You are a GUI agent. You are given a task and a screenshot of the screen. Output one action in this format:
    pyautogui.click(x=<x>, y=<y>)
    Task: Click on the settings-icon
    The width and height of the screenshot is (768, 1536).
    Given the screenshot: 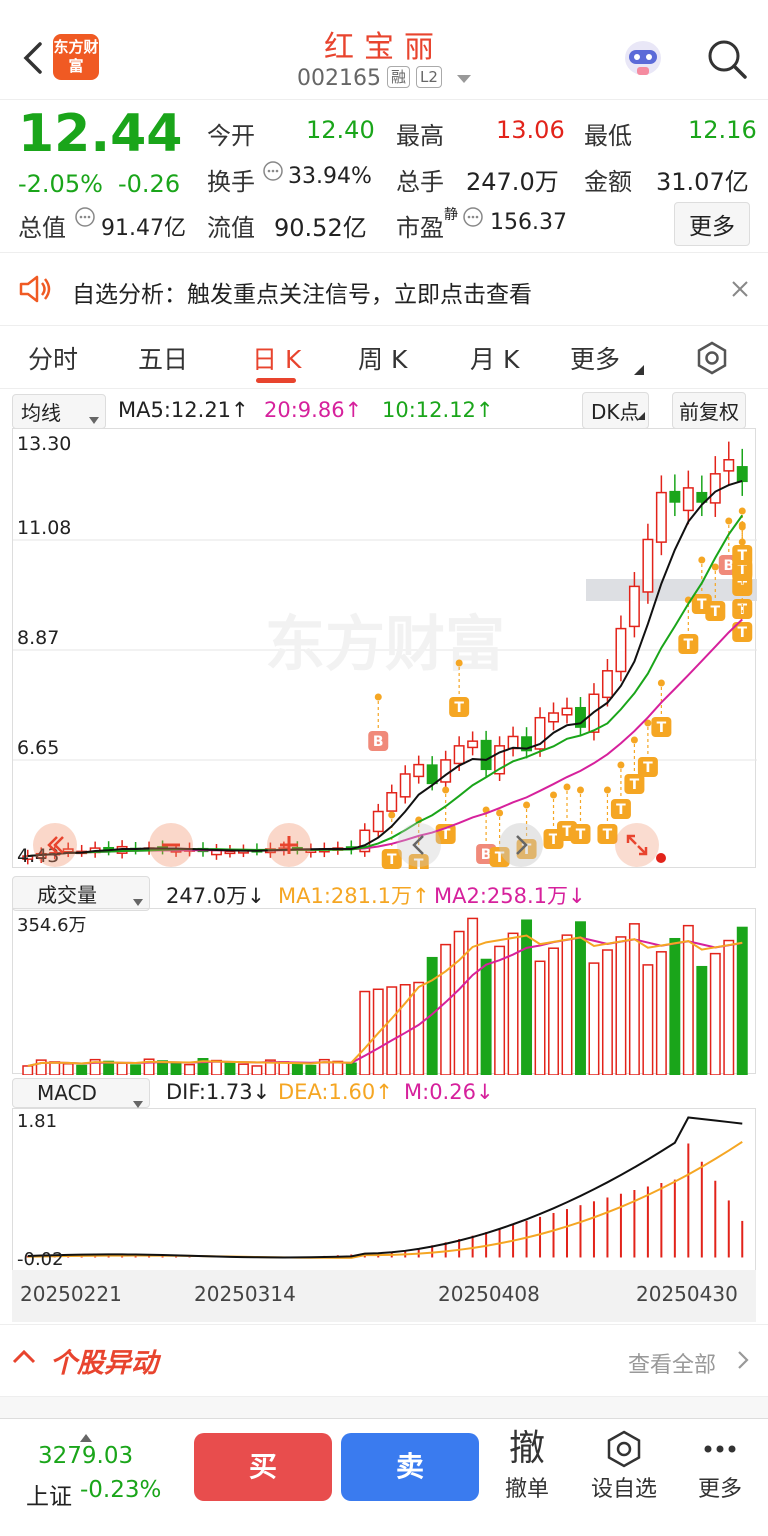 What is the action you would take?
    pyautogui.click(x=712, y=360)
    